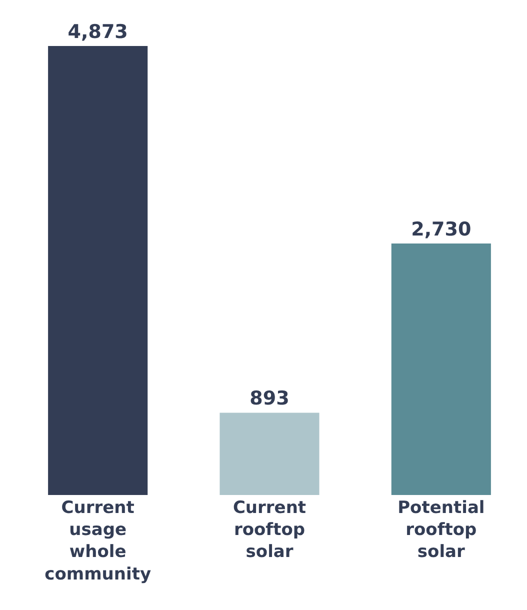 This screenshot has width=527, height=610. What do you see at coordinates (269, 530) in the screenshot?
I see `x-tick-label: Current rooftop solar` at bounding box center [269, 530].